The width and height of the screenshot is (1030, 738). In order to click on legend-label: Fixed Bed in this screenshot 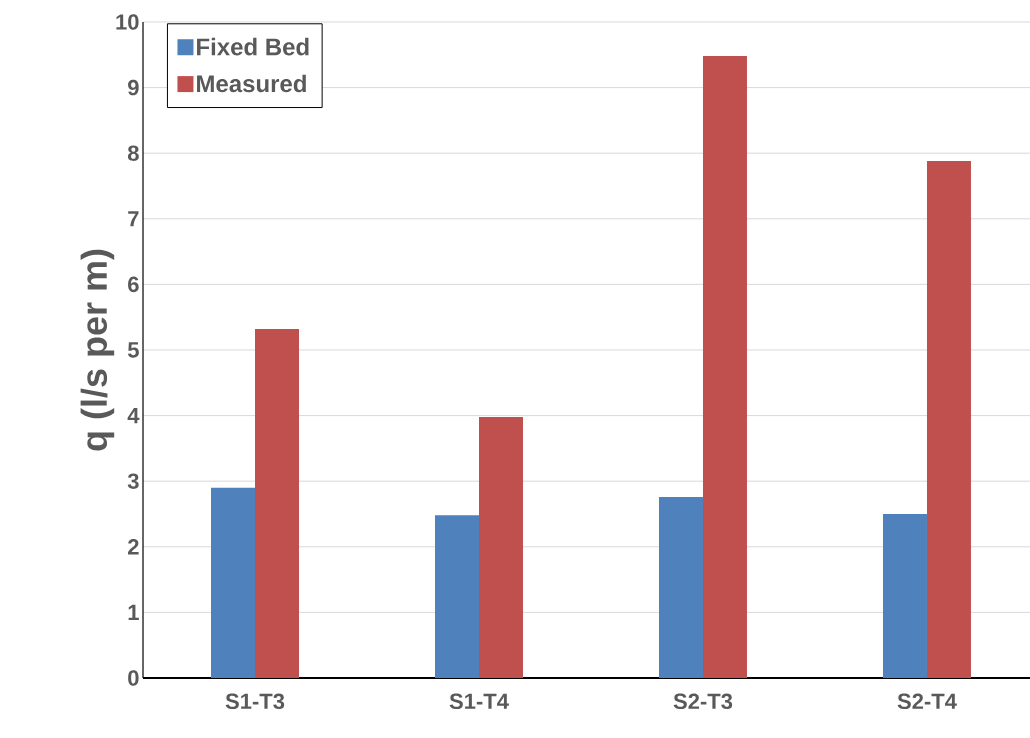, I will do `click(253, 46)`.